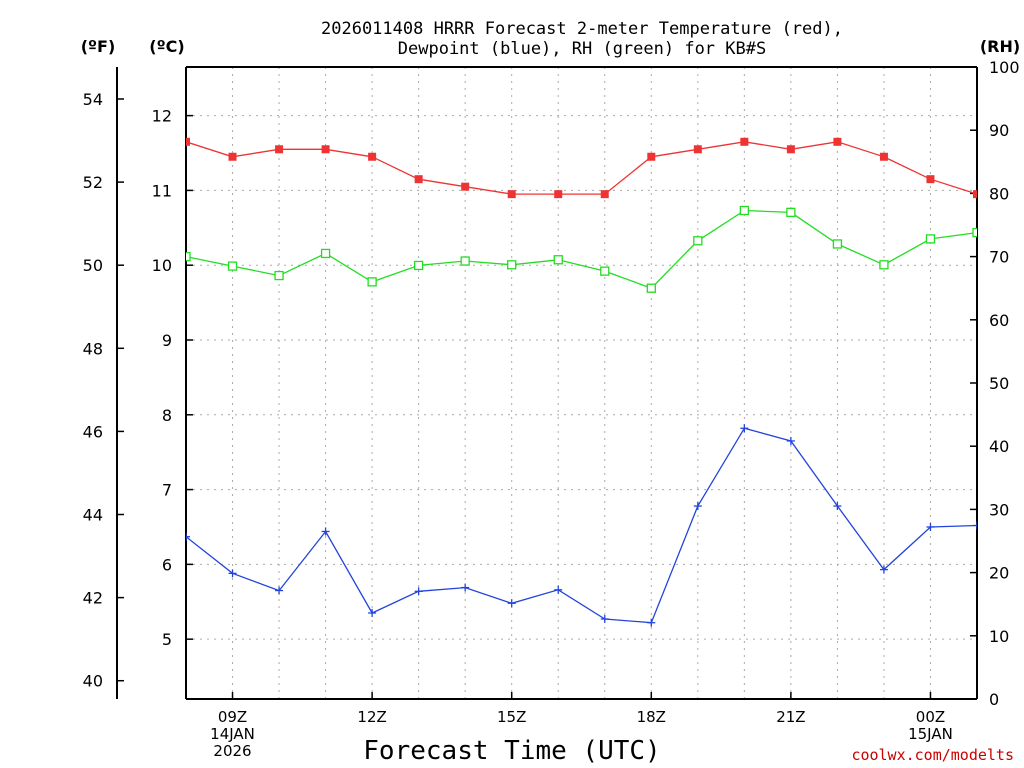 The width and height of the screenshot is (1024, 768). Describe the element at coordinates (93, 348) in the screenshot. I see `fahrenheit-tick-label: 48` at that location.